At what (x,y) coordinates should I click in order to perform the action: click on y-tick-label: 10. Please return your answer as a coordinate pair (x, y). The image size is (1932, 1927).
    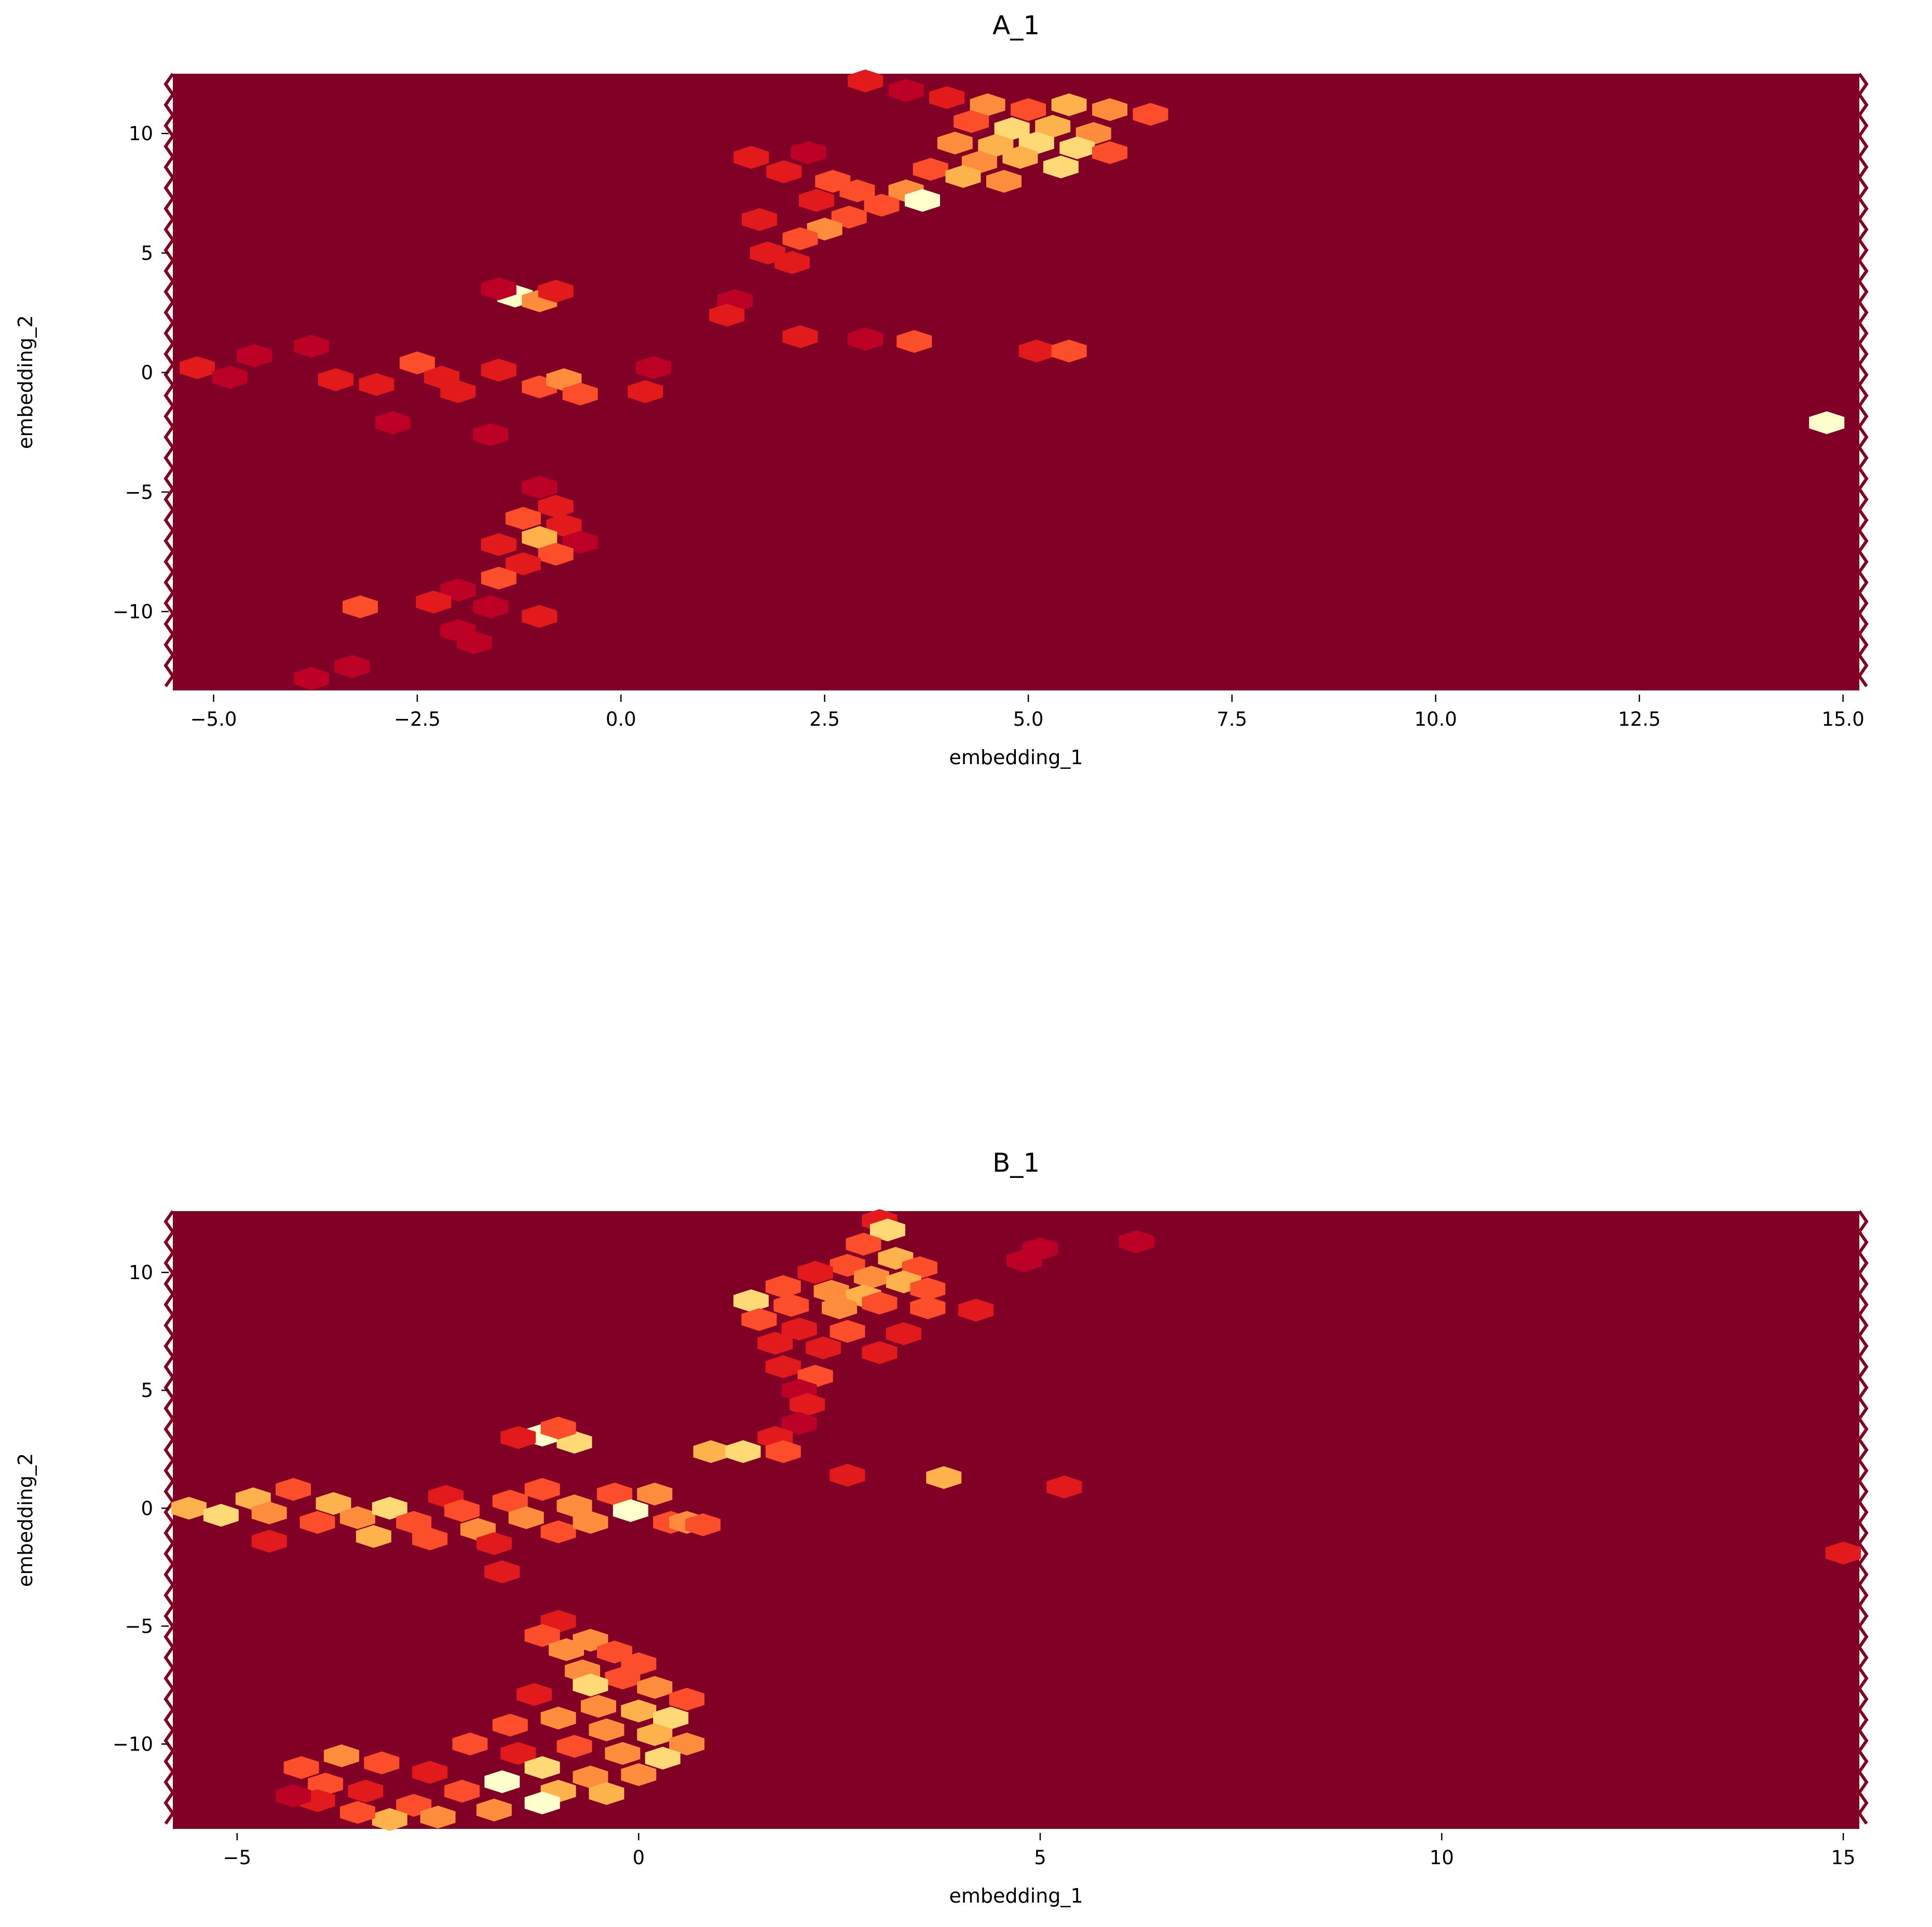
    Looking at the image, I should click on (141, 1272).